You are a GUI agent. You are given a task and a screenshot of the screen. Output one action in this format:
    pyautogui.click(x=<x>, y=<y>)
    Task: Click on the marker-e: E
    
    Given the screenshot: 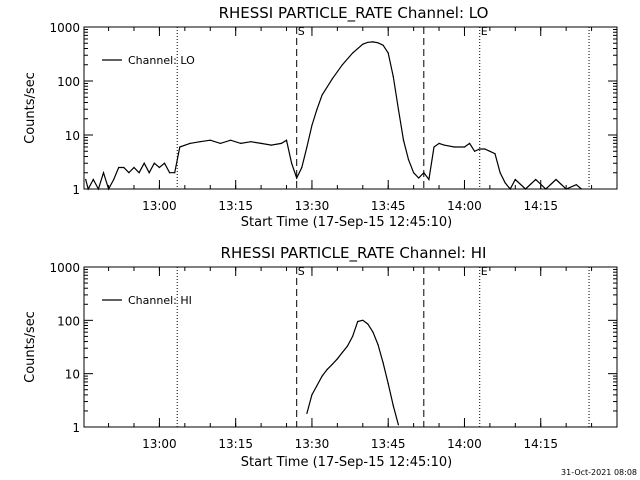 What is the action you would take?
    pyautogui.click(x=484, y=271)
    